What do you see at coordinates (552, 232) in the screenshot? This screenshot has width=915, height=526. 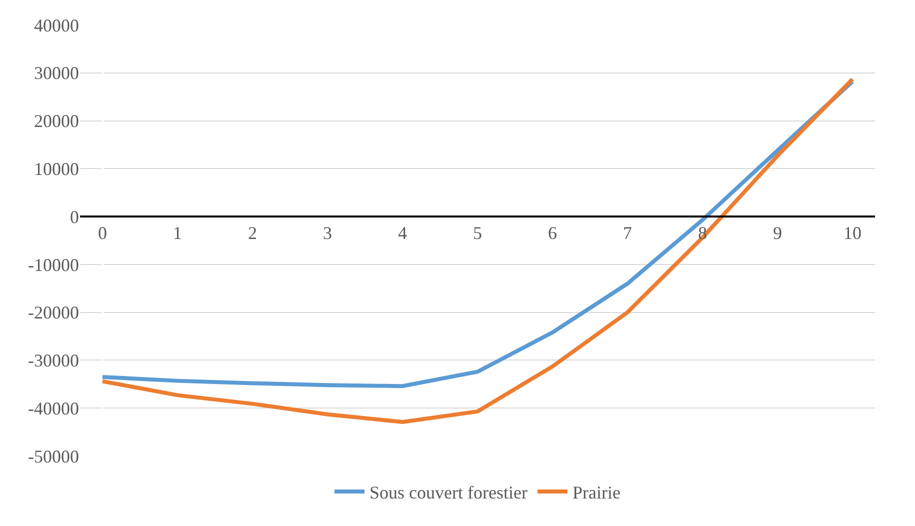 I see `x-tick-label: 6` at bounding box center [552, 232].